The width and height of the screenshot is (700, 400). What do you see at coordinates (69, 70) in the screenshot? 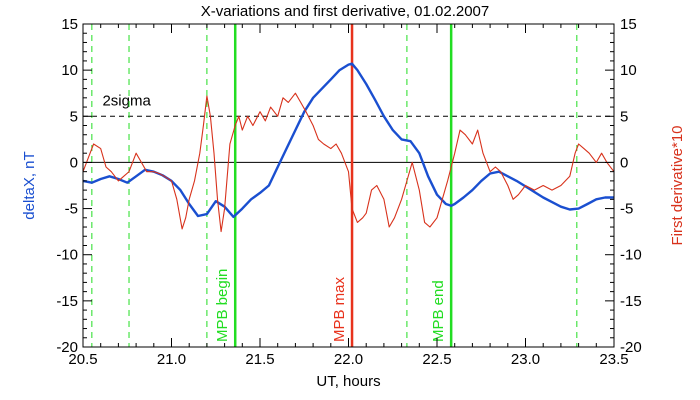
I see `y-tick-label-left-6: 10` at bounding box center [69, 70].